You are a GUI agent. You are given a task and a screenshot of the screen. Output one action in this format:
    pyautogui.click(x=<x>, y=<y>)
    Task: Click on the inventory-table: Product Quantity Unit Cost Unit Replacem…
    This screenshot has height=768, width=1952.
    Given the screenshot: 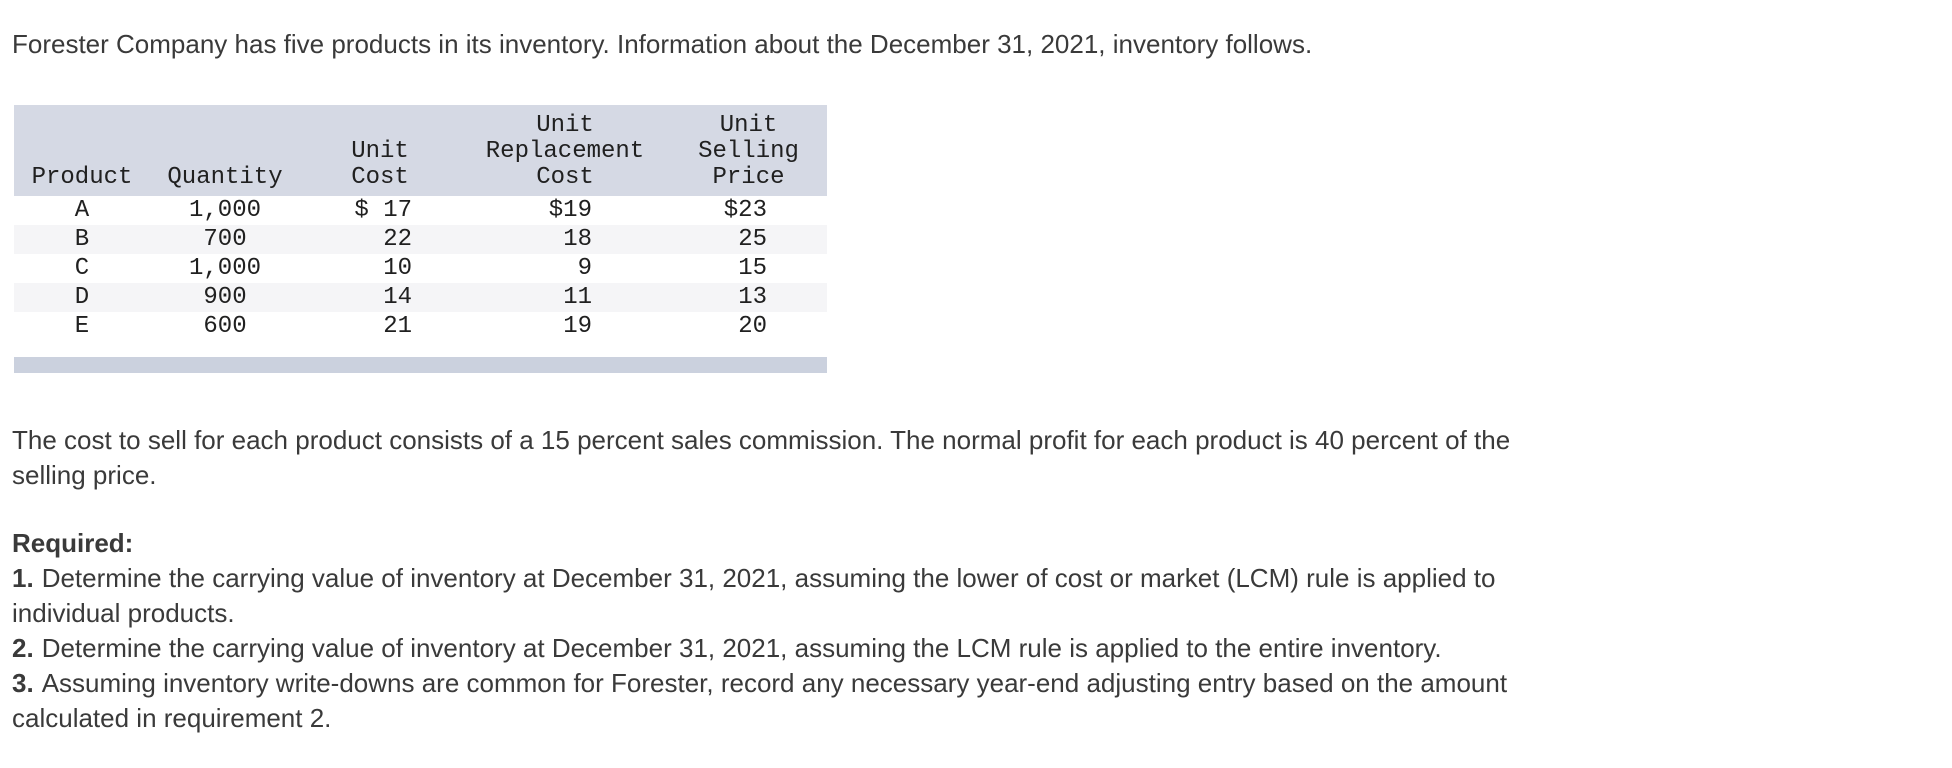 What is the action you would take?
    pyautogui.click(x=420, y=223)
    